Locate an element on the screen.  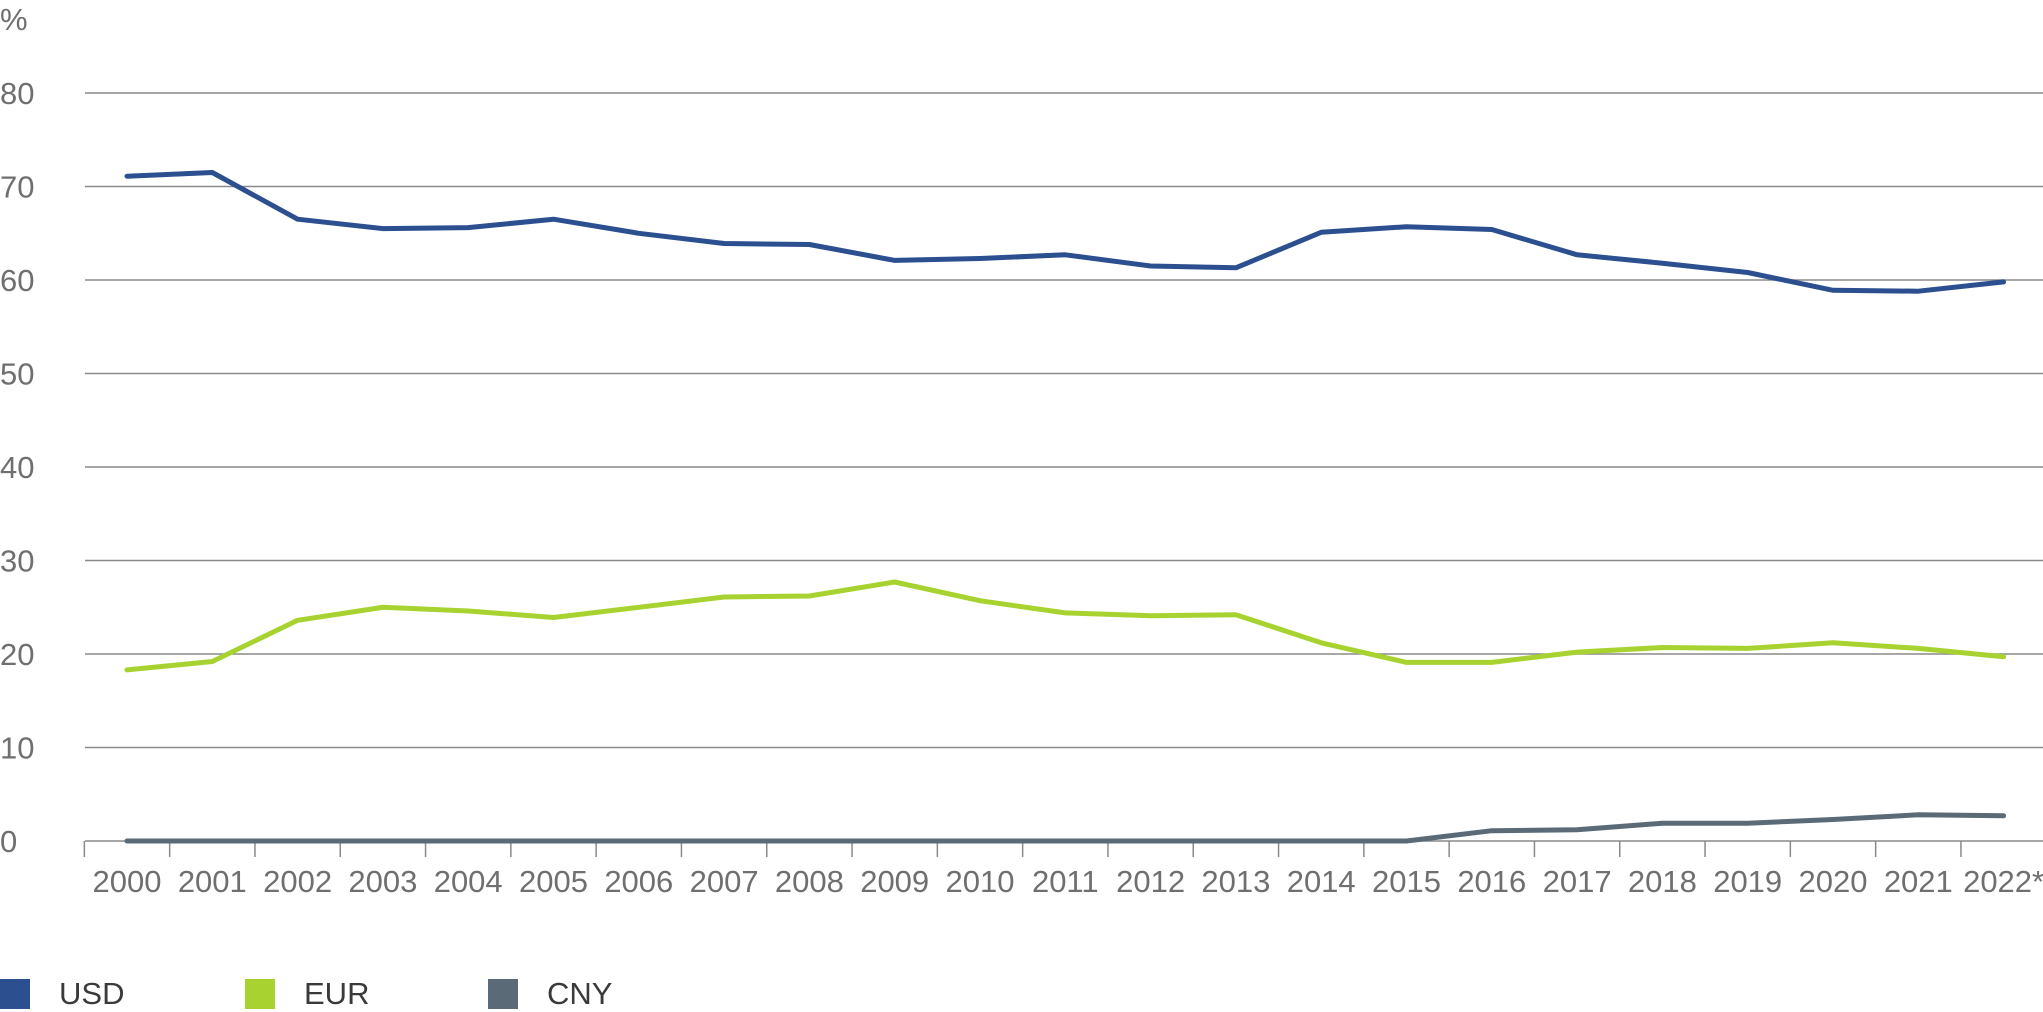
x-tick-label-2000: 2000 is located at coordinates (127, 881).